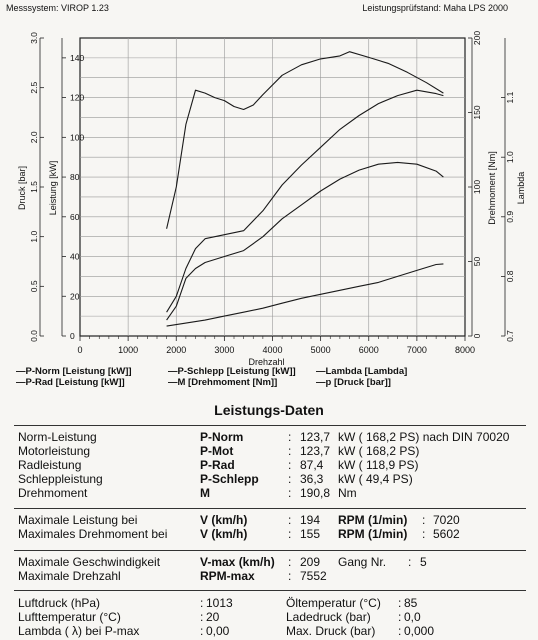  What do you see at coordinates (510, 336) in the screenshot?
I see `lambda-tick-label: 0.7` at bounding box center [510, 336].